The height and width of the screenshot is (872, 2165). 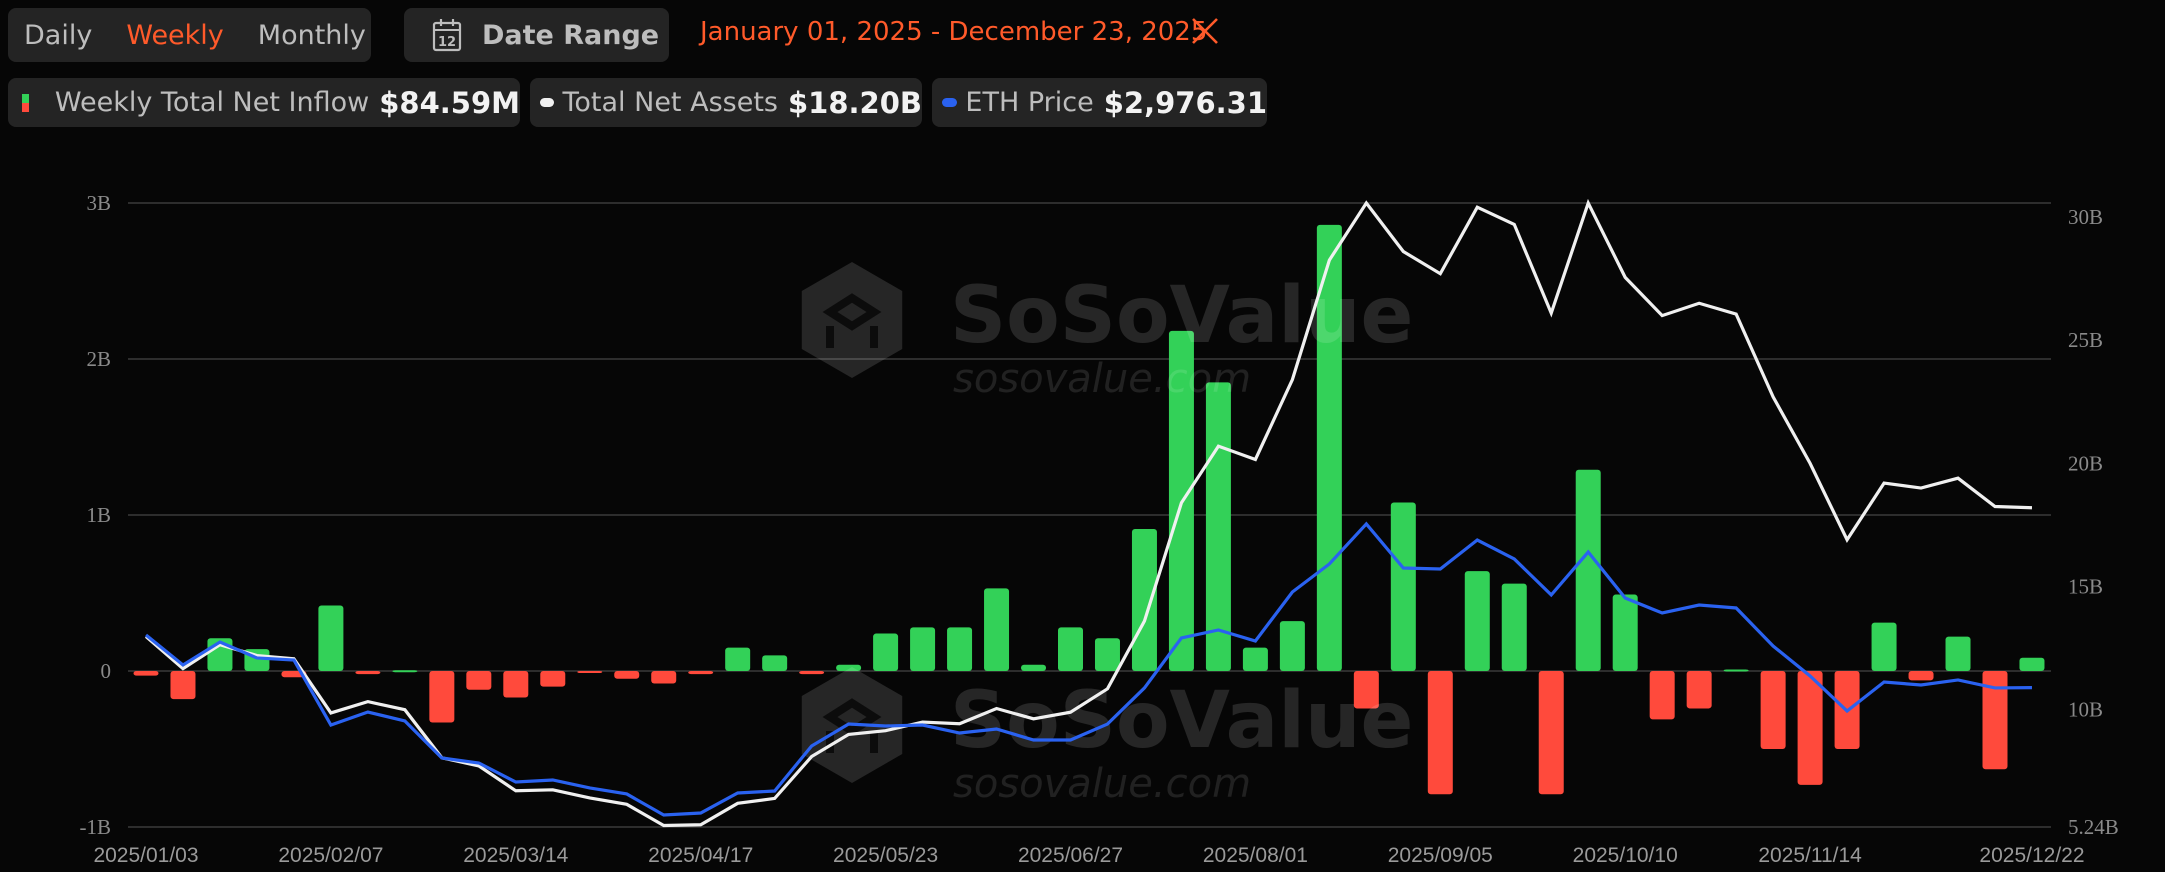 What do you see at coordinates (106, 671) in the screenshot?
I see `svg-text: 0` at bounding box center [106, 671].